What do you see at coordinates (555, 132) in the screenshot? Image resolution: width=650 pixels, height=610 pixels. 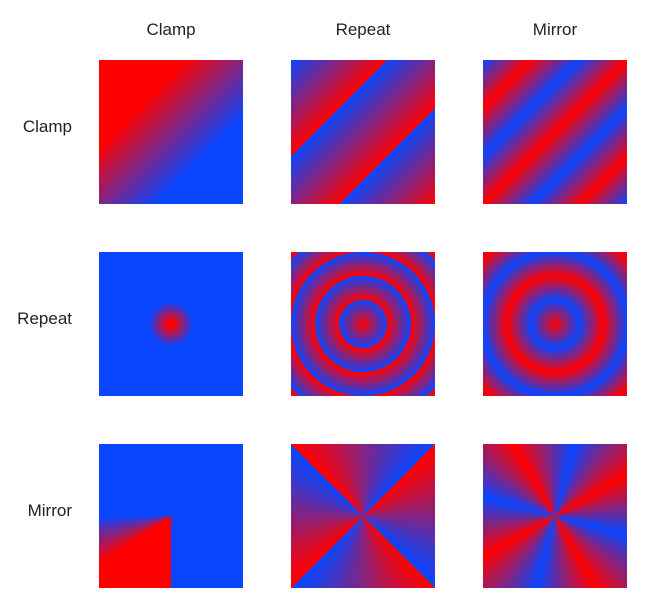 I see `linear-gradient-mirror-swatch` at bounding box center [555, 132].